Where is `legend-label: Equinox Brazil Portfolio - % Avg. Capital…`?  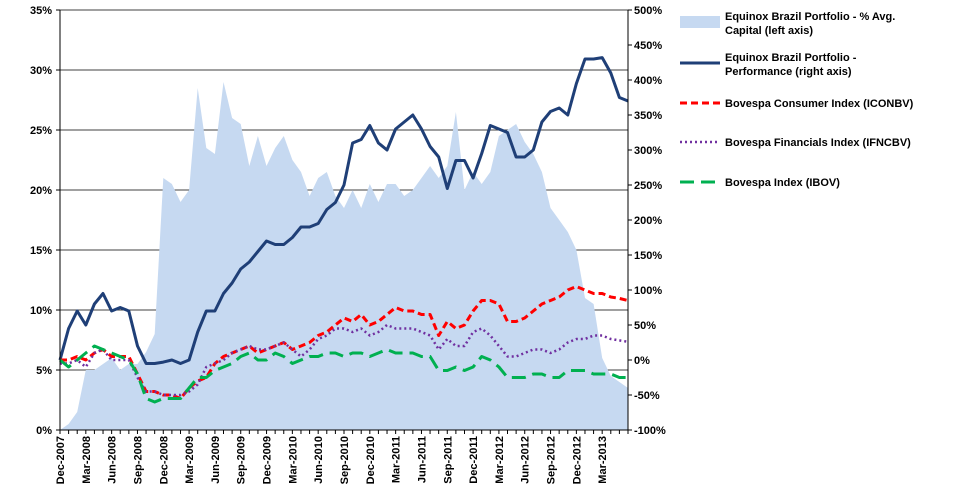 legend-label: Equinox Brazil Portfolio - % Avg. Capital… is located at coordinates (810, 24).